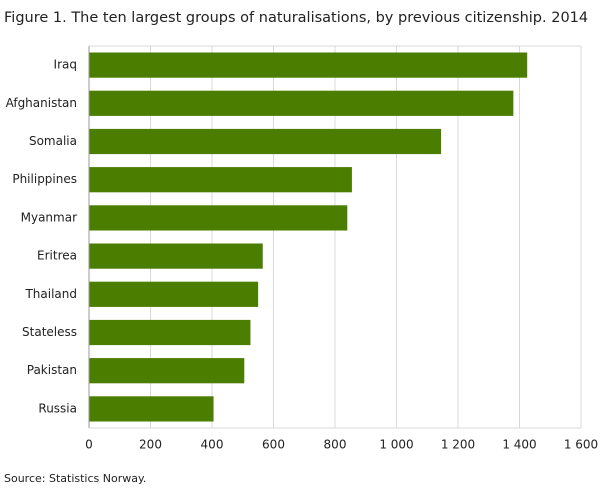  I want to click on y-tick-label: Eritrea, so click(57, 256).